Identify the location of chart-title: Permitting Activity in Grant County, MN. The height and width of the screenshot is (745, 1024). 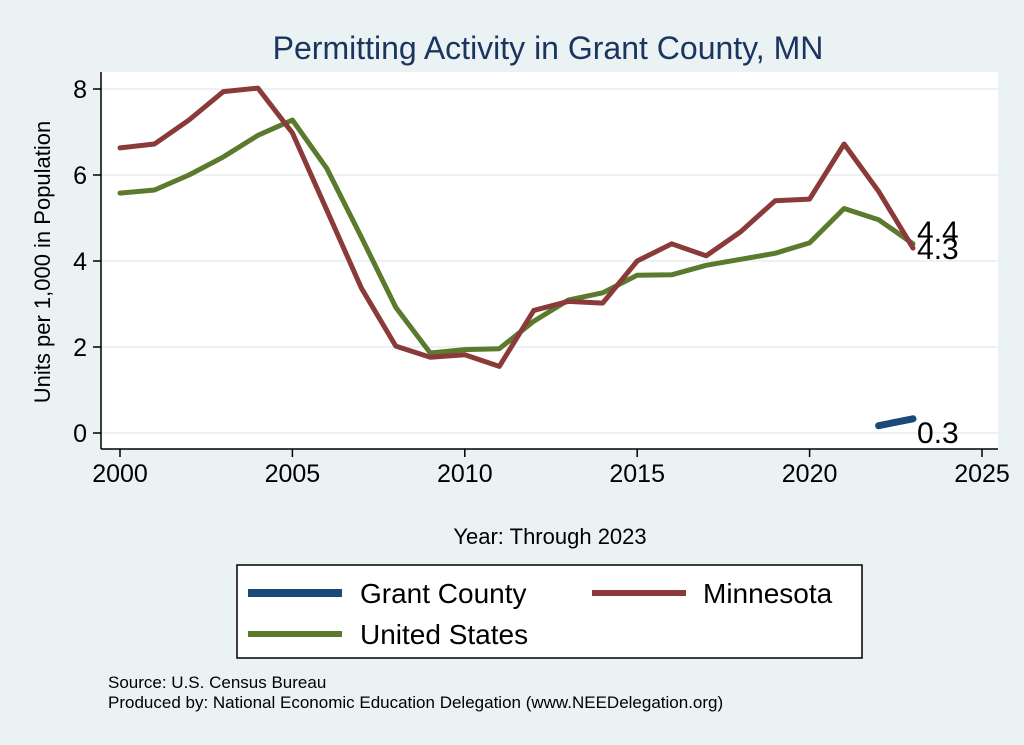
(548, 48).